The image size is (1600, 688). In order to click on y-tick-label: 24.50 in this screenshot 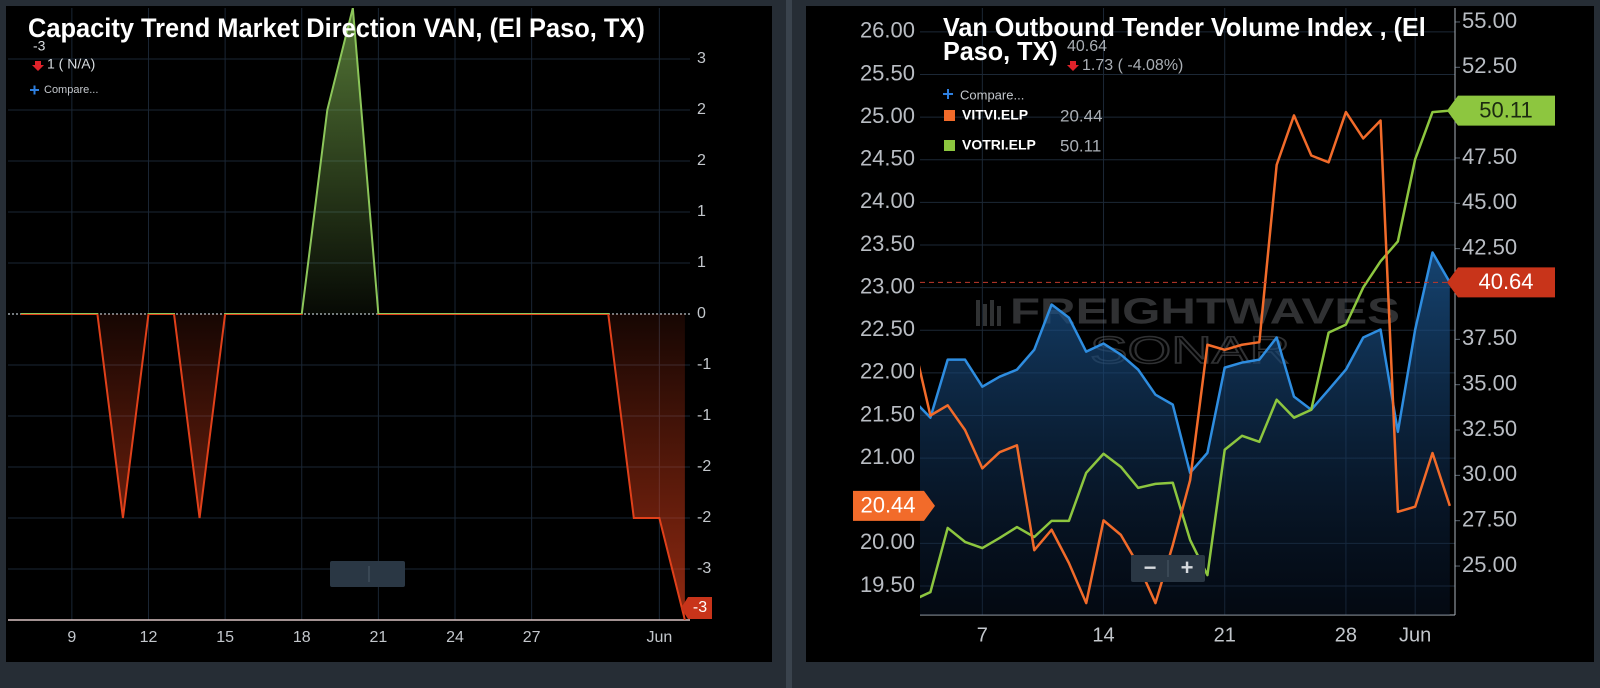, I will do `click(887, 158)`.